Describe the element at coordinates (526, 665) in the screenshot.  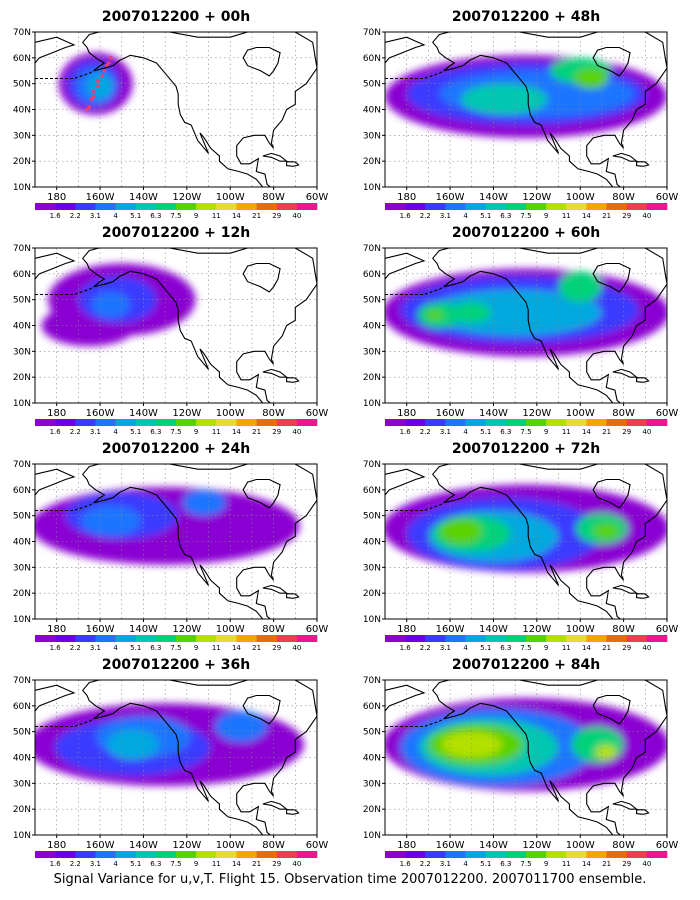
I see `panel-title: 2007012200 + 84h` at that location.